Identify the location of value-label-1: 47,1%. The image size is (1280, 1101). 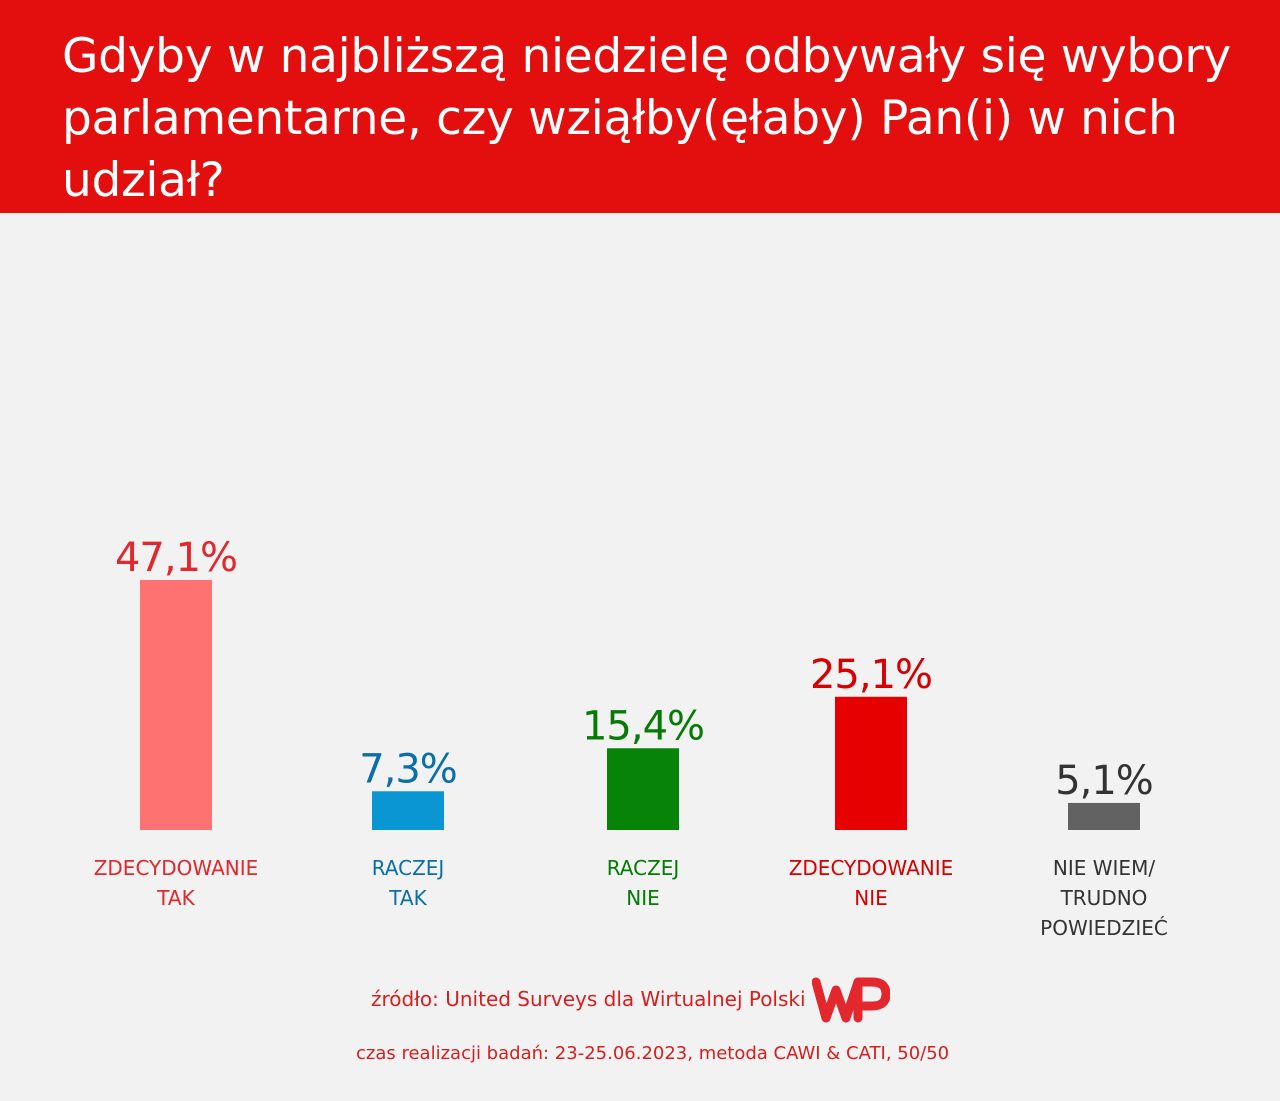
(176, 558).